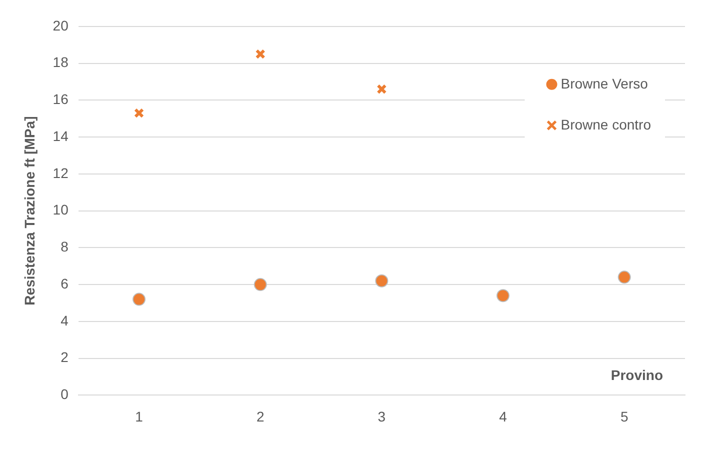  What do you see at coordinates (382, 416) in the screenshot?
I see `x-tick-label: 3` at bounding box center [382, 416].